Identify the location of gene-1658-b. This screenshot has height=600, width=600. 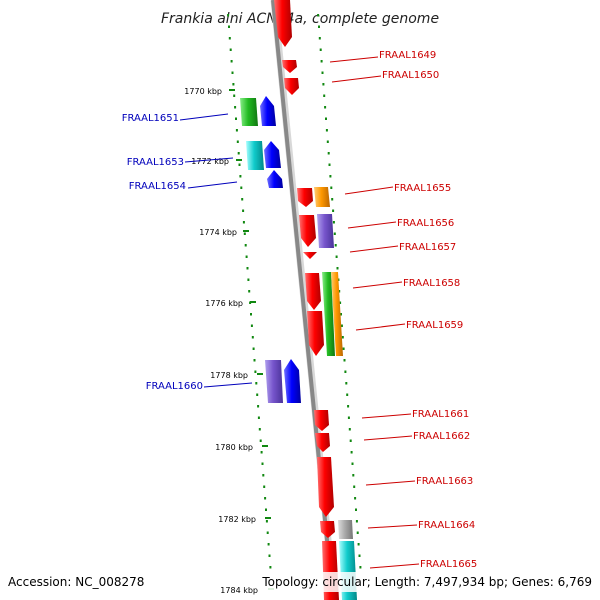
(328, 314).